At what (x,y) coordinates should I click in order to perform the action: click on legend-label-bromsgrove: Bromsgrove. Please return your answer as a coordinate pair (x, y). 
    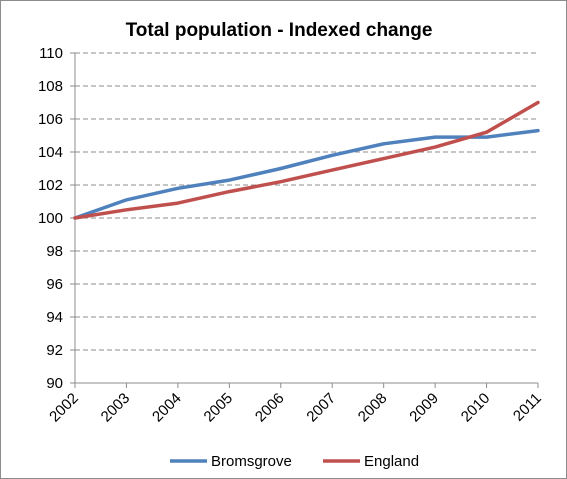
    Looking at the image, I should click on (251, 461).